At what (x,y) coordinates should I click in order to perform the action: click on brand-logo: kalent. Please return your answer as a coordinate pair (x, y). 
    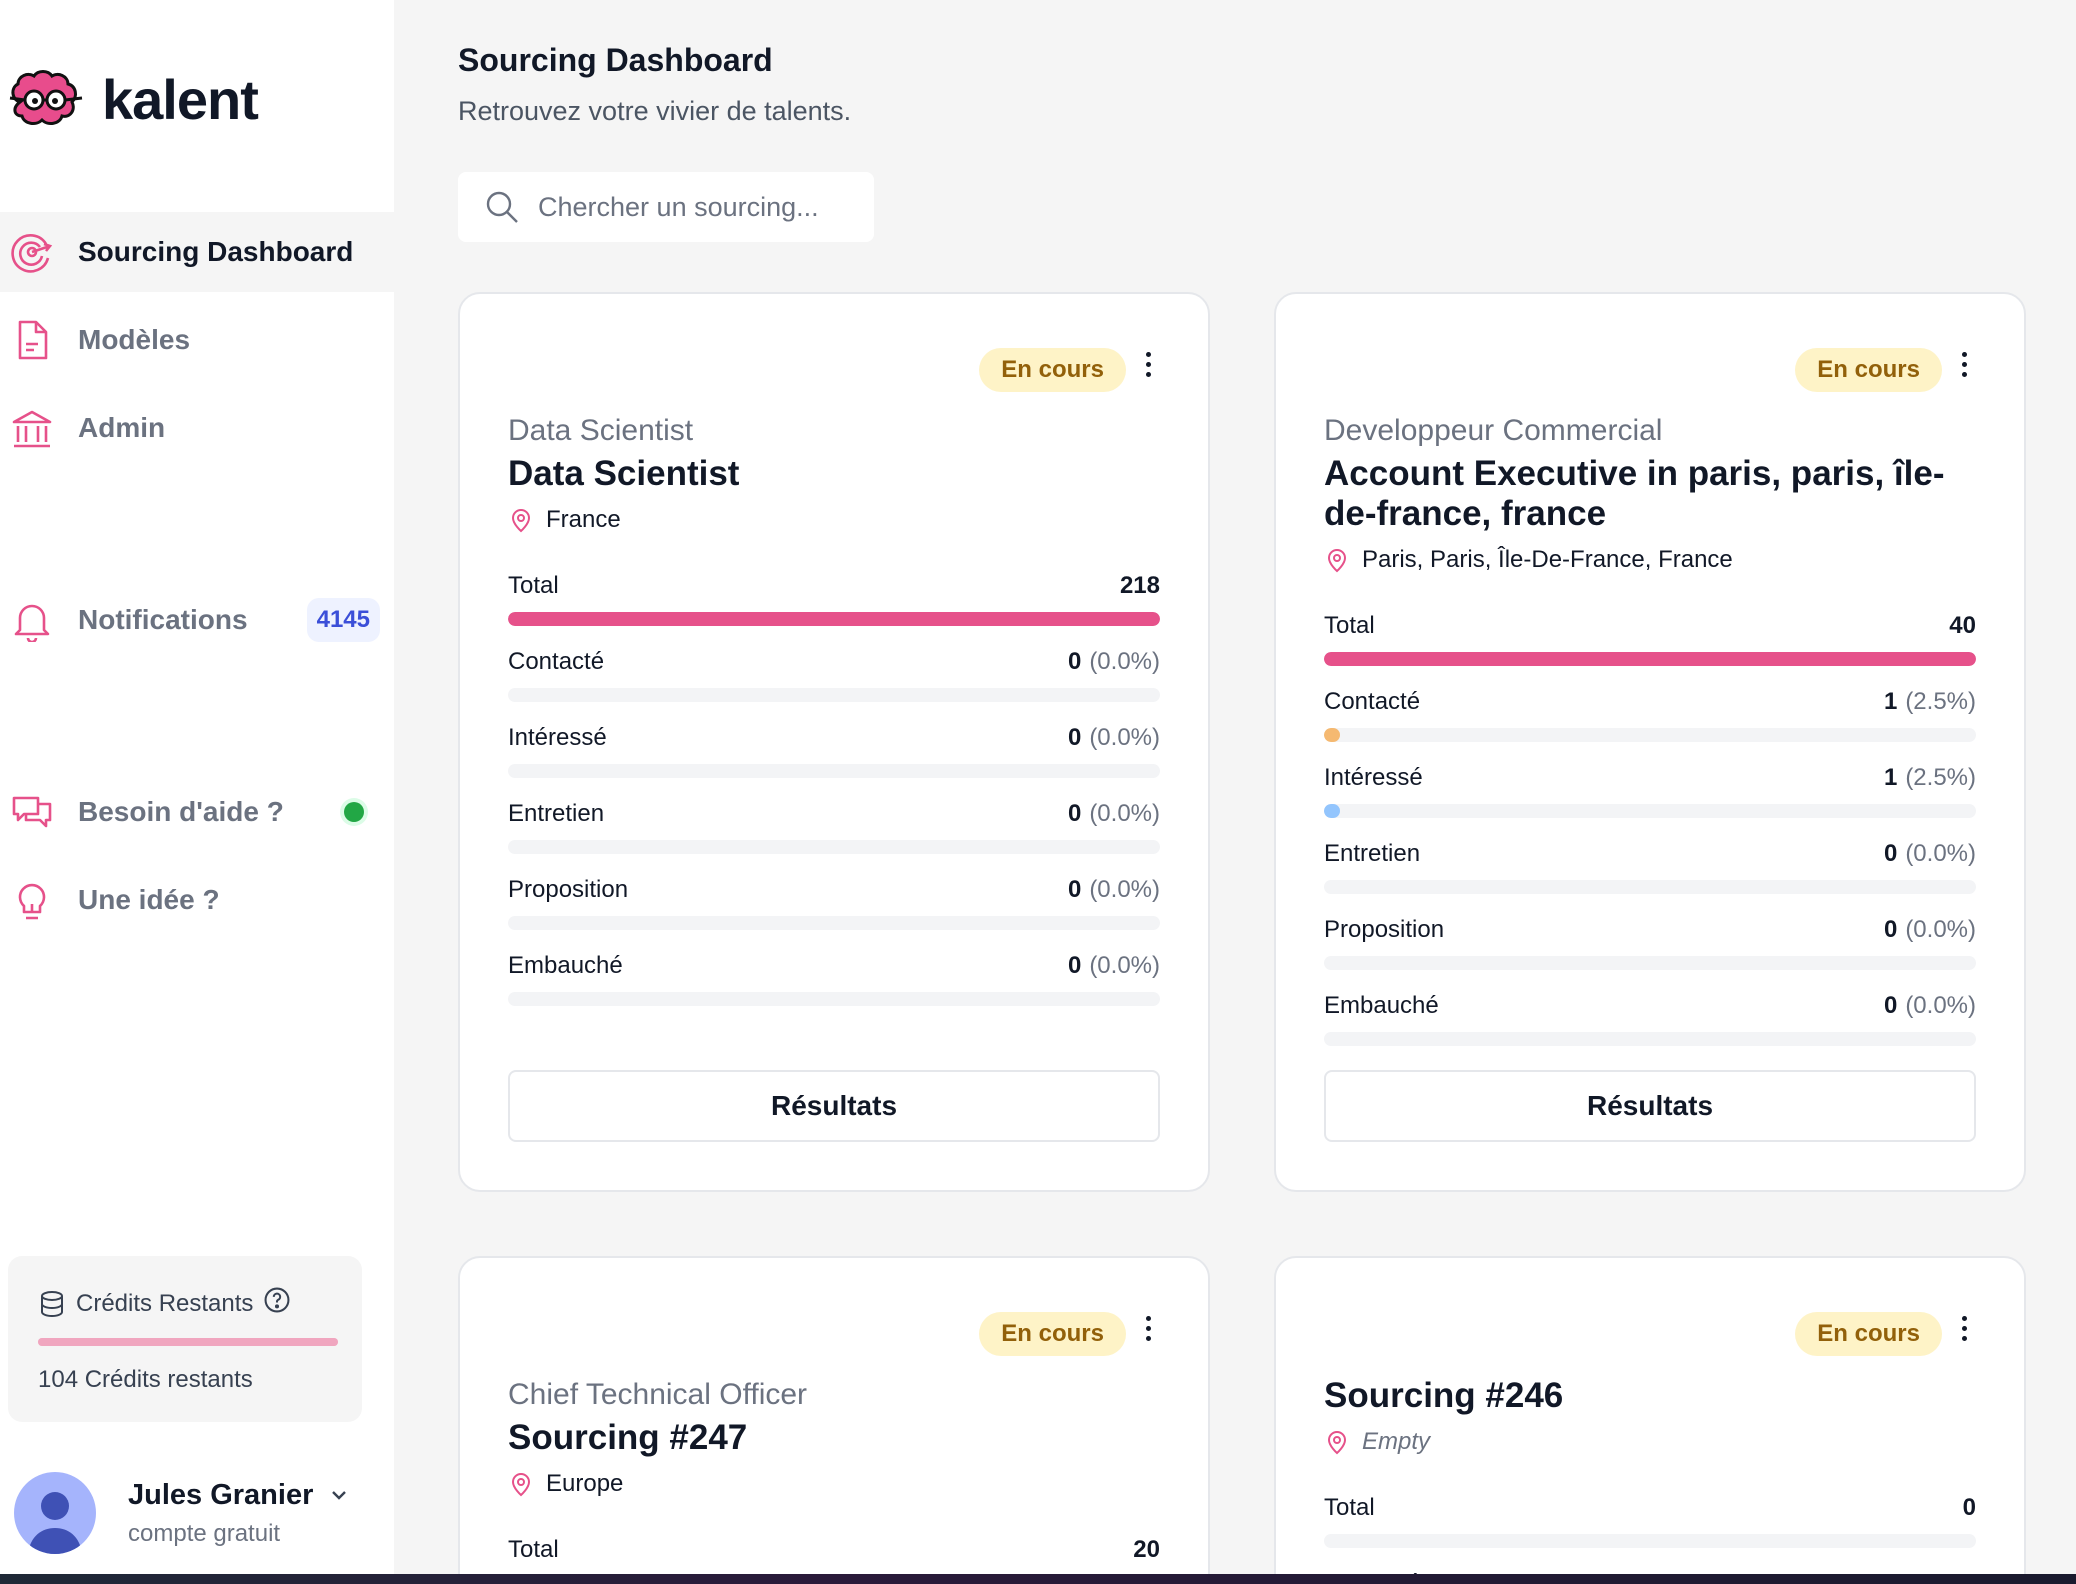
    Looking at the image, I should click on (132, 100).